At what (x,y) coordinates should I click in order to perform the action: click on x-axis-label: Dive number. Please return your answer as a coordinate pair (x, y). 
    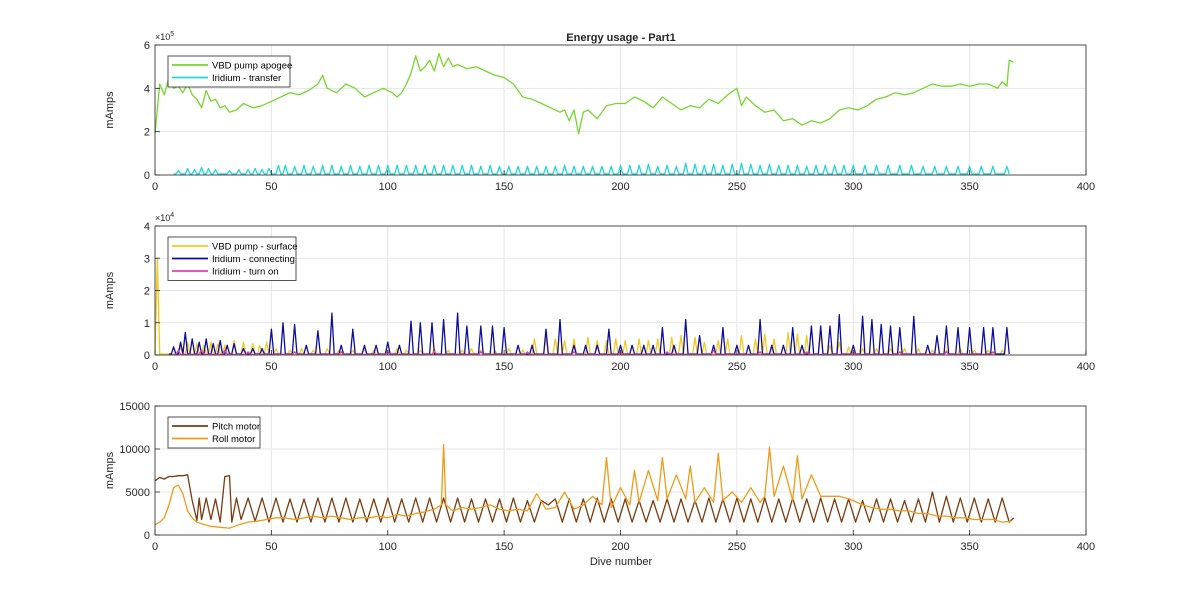
    Looking at the image, I should click on (621, 562).